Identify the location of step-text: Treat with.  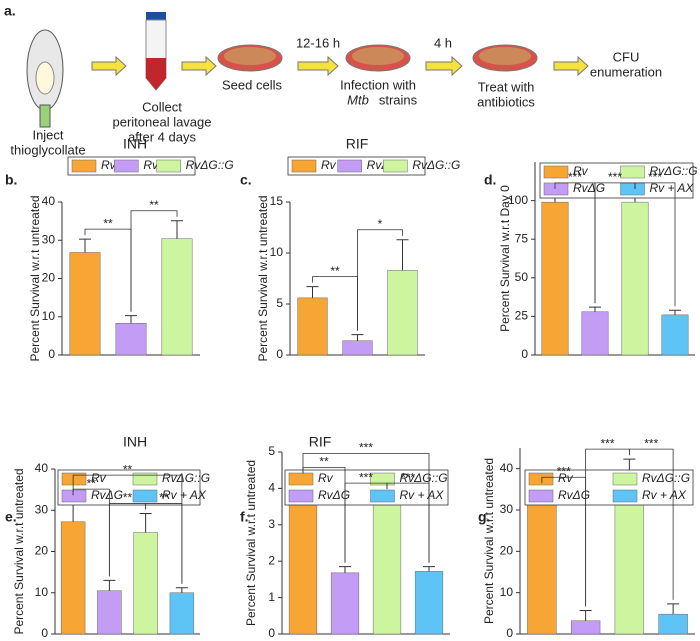
(506, 86).